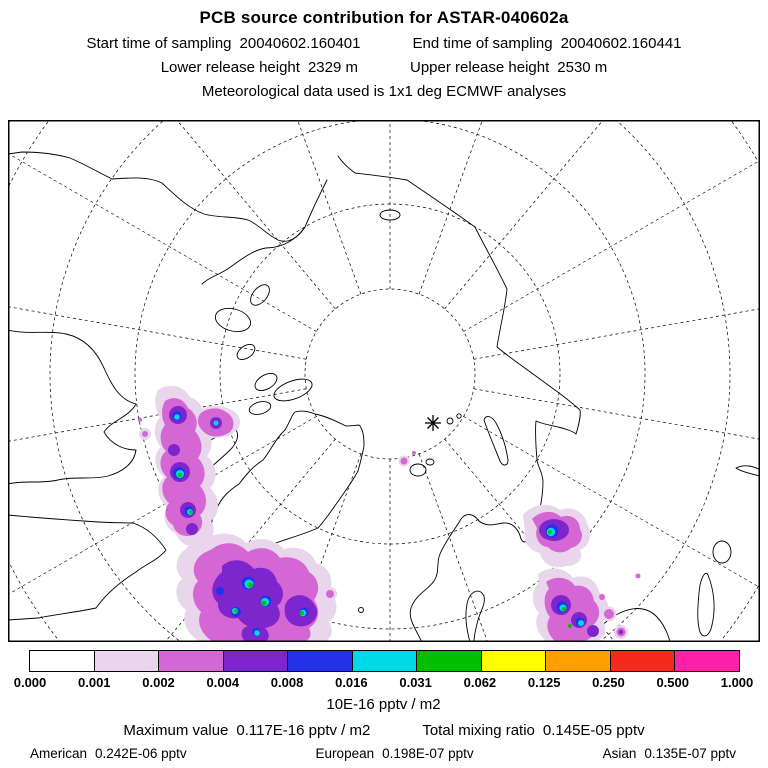 The width and height of the screenshot is (768, 768). I want to click on wrangel-island, so click(390, 215).